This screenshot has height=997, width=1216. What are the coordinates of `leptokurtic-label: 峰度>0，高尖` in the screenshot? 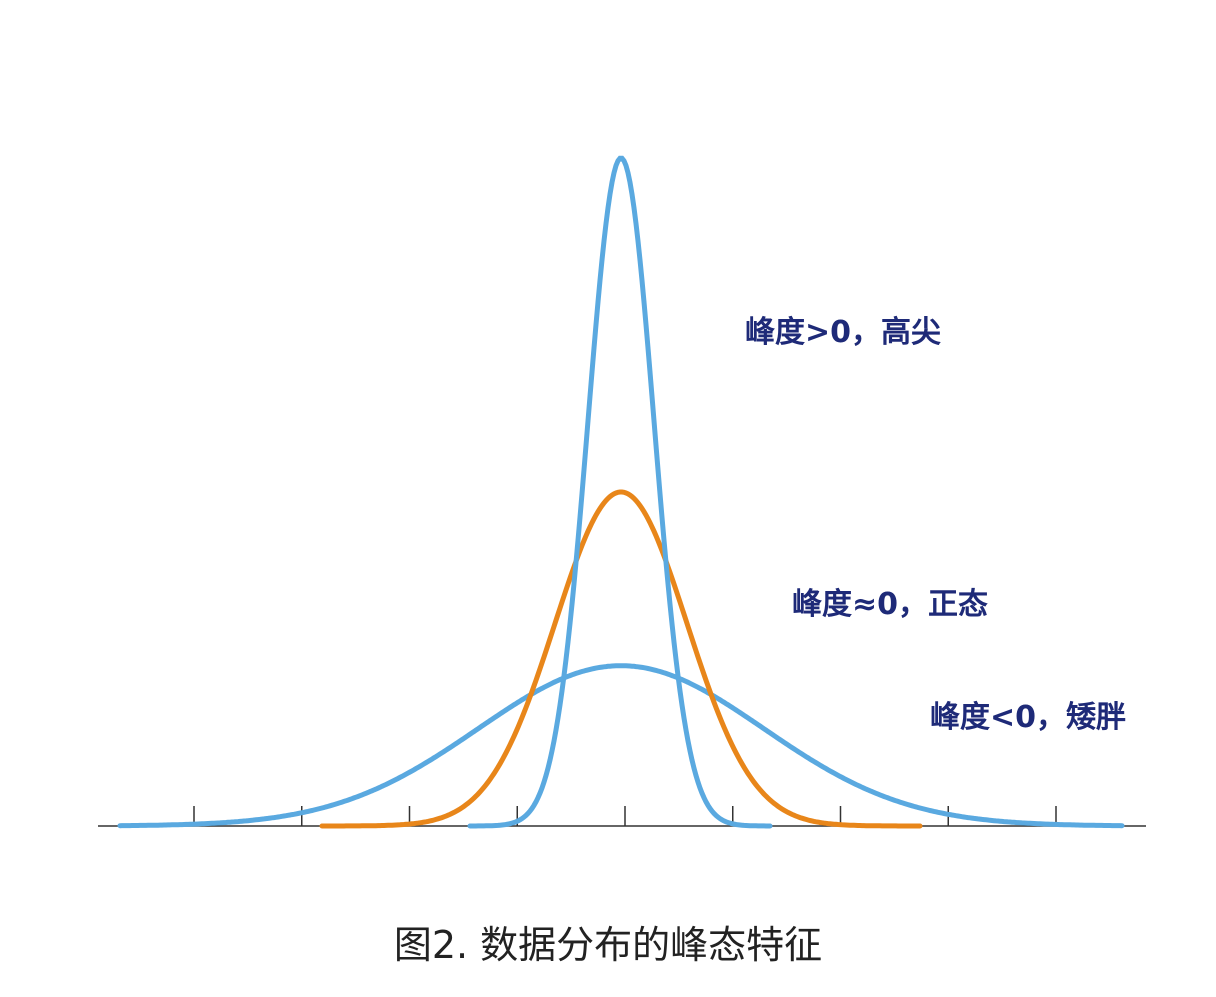 It's located at (843, 332).